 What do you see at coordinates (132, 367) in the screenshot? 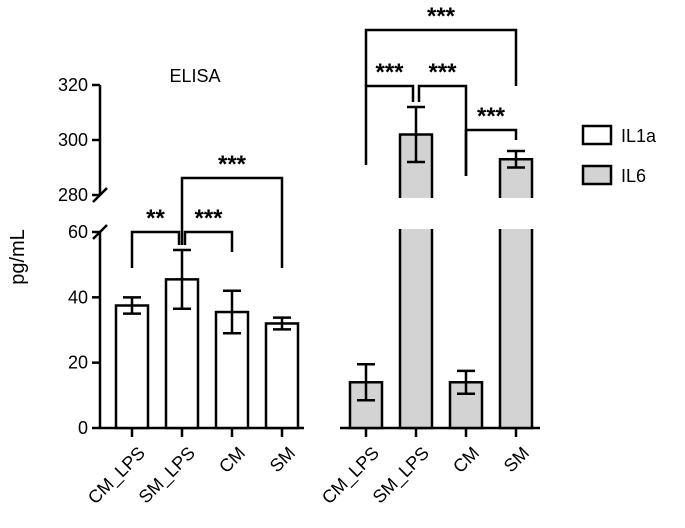
I see `bar-il1a-cm-lps` at bounding box center [132, 367].